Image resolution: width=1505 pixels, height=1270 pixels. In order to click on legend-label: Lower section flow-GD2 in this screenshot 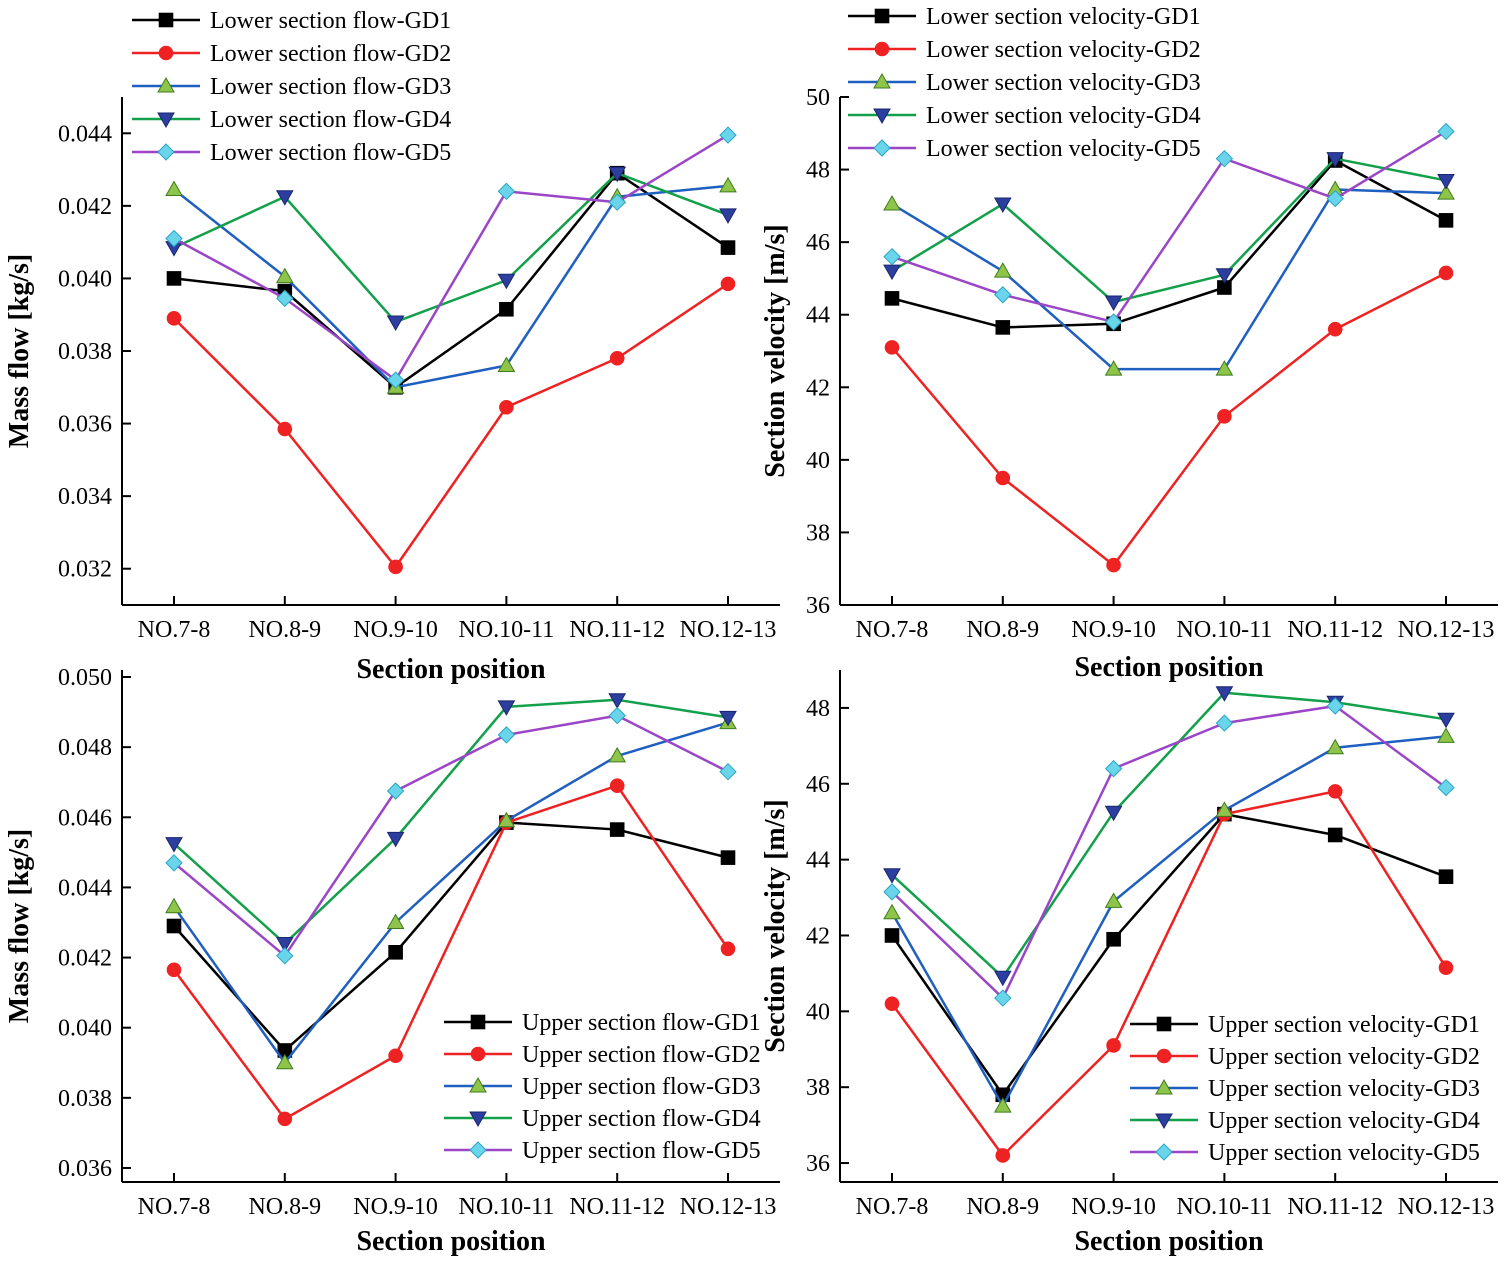, I will do `click(330, 54)`.